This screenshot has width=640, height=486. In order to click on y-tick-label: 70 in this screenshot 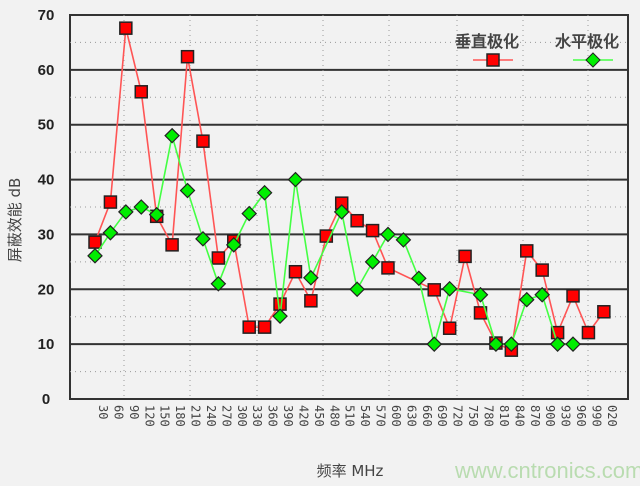, I will do `click(46, 15)`.